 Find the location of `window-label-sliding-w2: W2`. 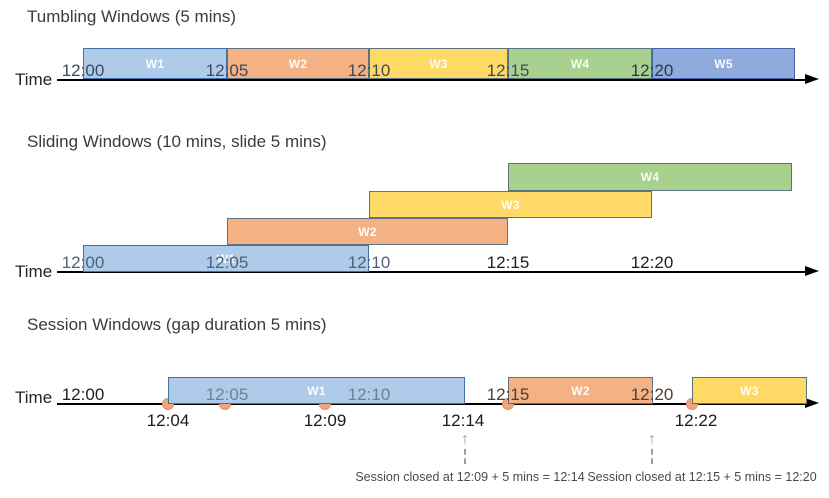

window-label-sliding-w2: W2 is located at coordinates (367, 231).